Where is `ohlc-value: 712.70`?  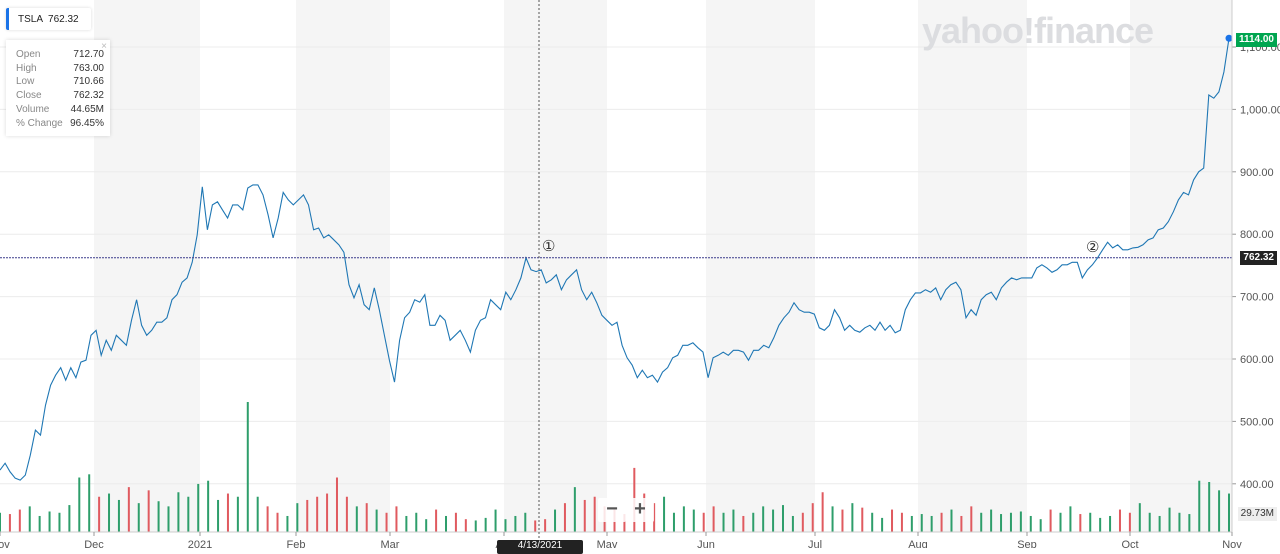 ohlc-value: 712.70 is located at coordinates (88, 54).